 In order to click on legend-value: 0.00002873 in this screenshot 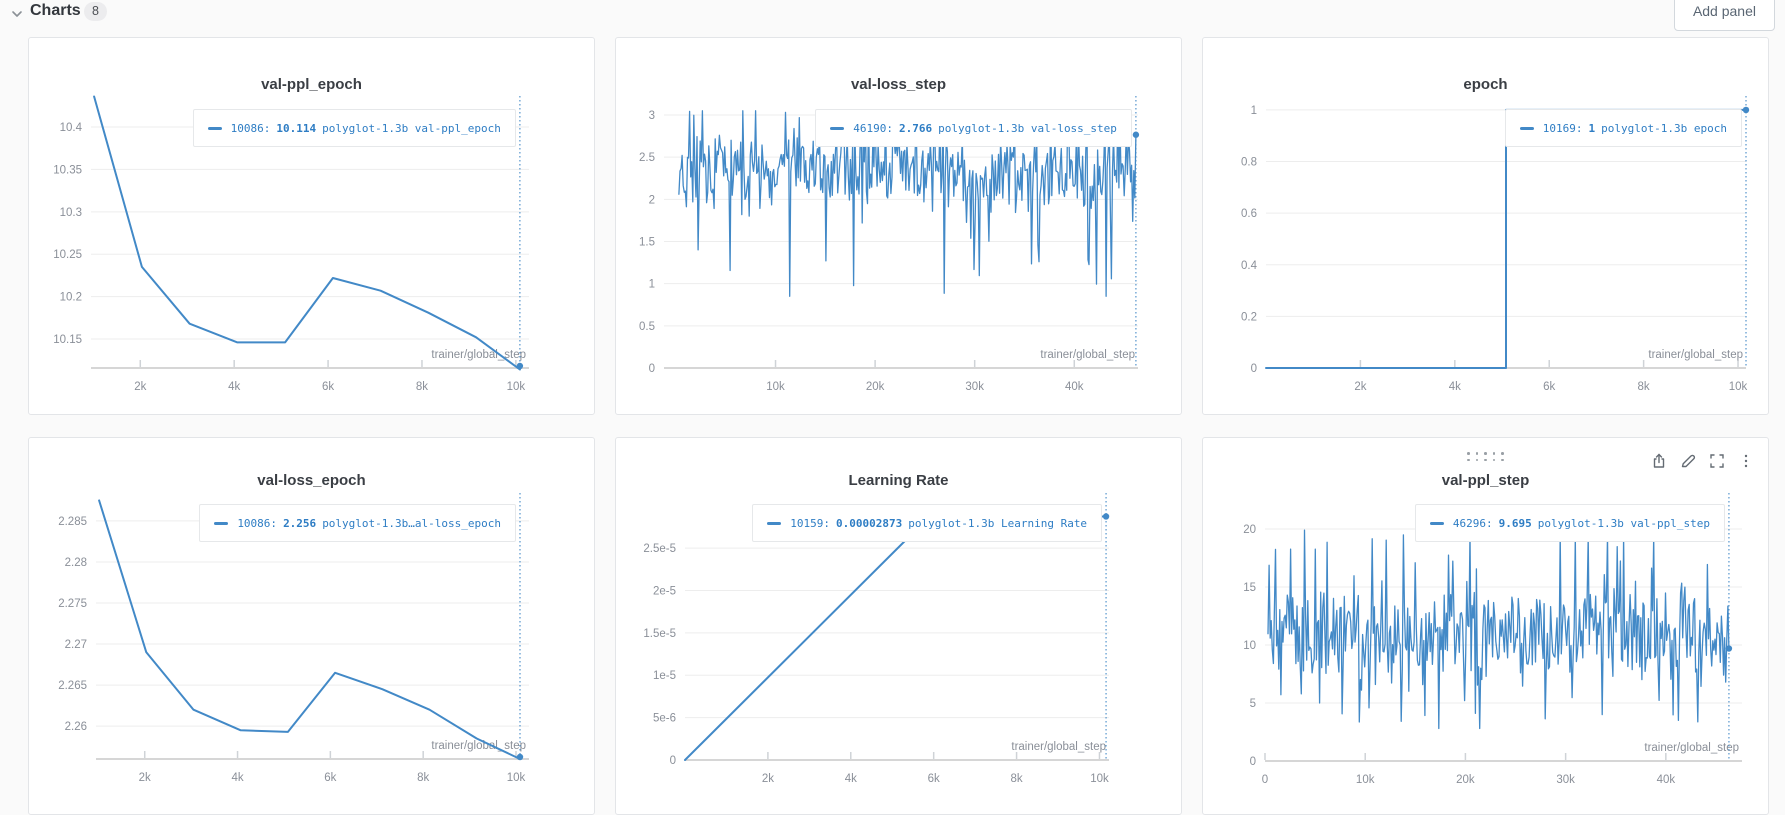, I will do `click(869, 523)`.